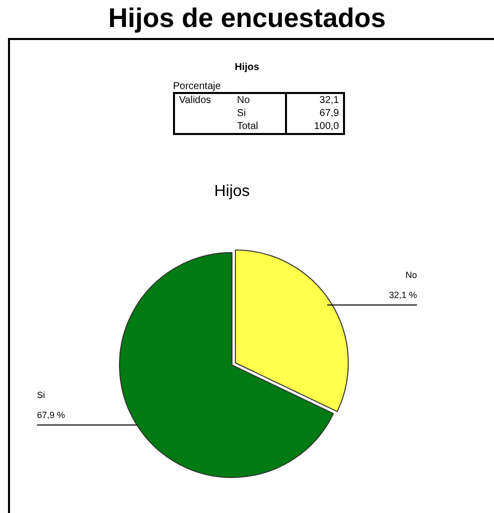 This screenshot has width=494, height=513. I want to click on text: 67,9, so click(315, 113).